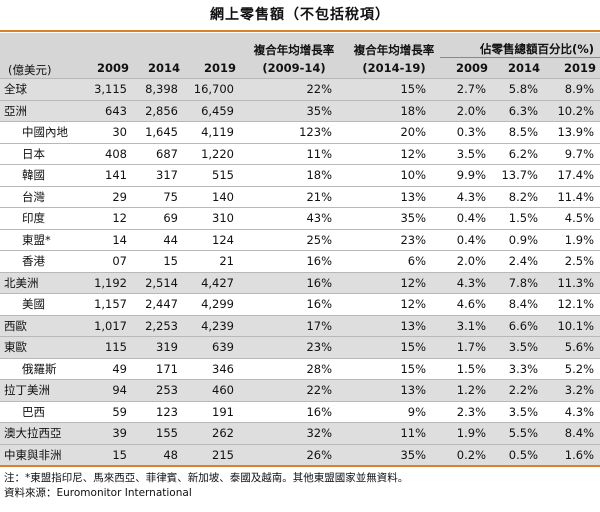 This screenshot has height=512, width=600. What do you see at coordinates (518, 196) in the screenshot?
I see `share-2014-cell: 8.2%` at bounding box center [518, 196].